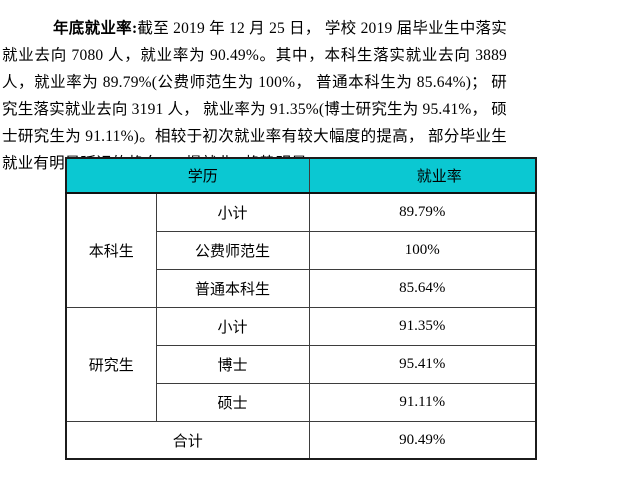  Describe the element at coordinates (422, 364) in the screenshot. I see `row-value-doctoral: 95.41%` at that location.